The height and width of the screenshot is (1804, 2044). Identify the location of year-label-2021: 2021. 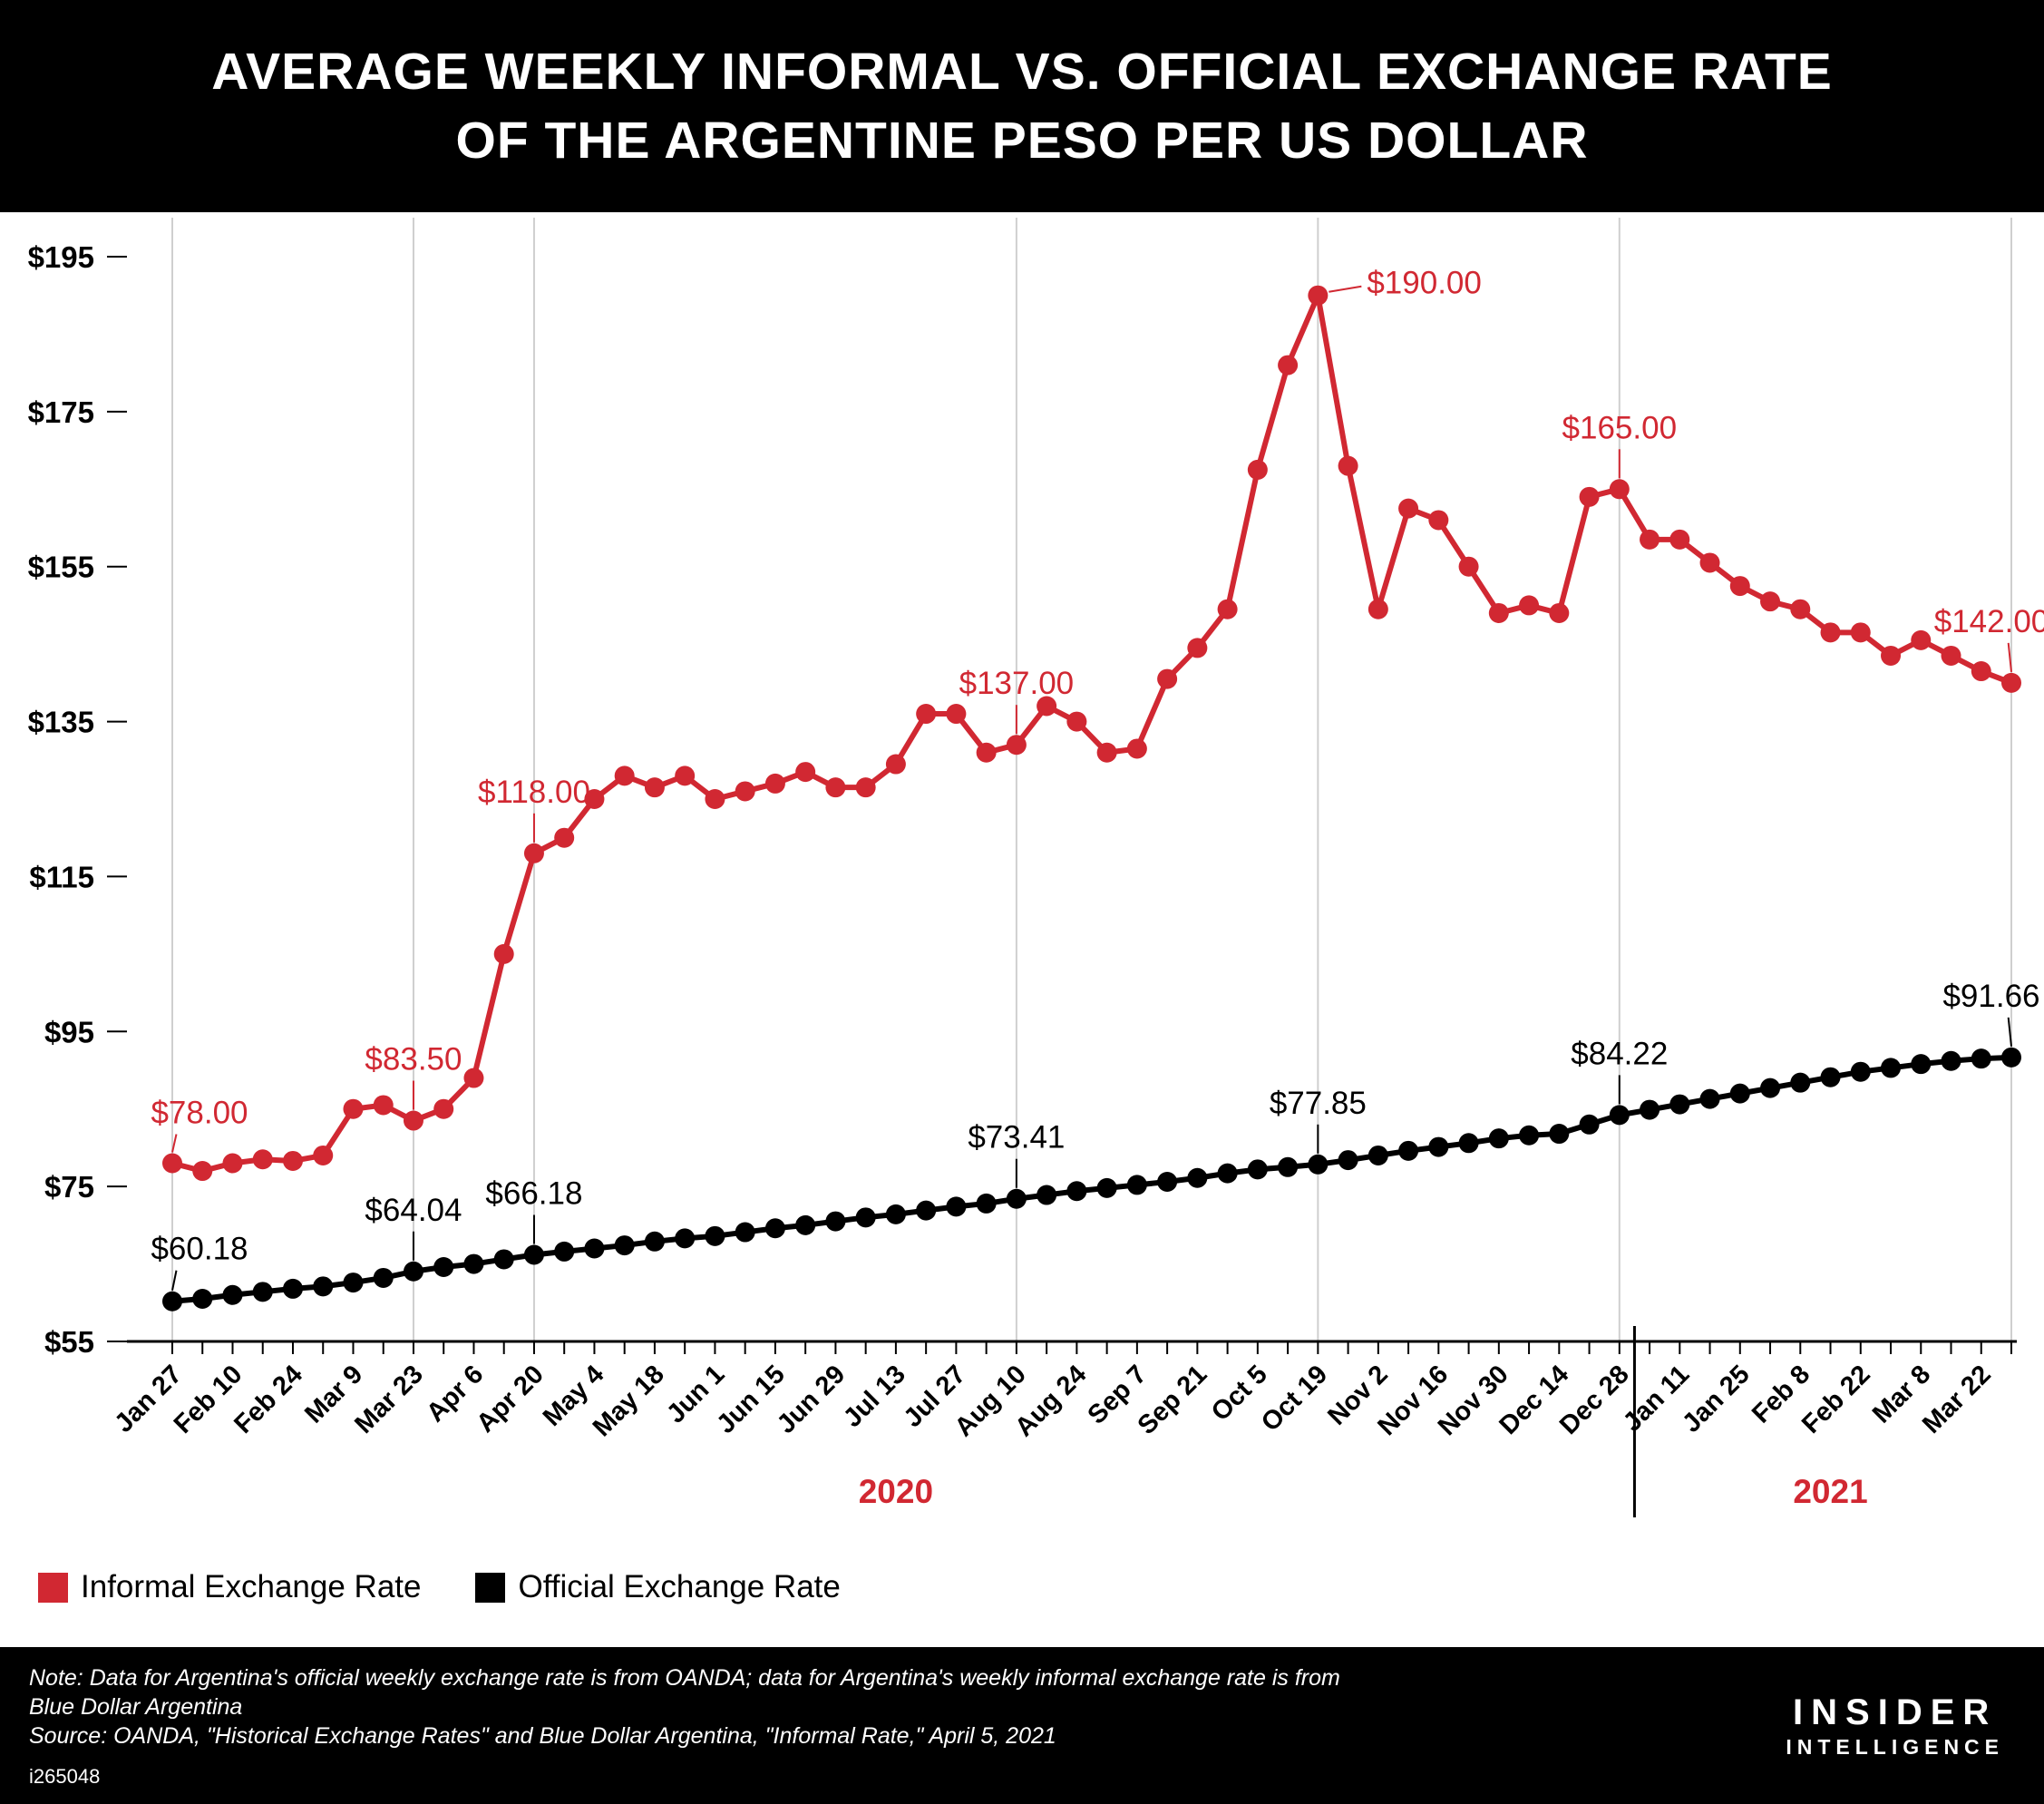
(1830, 1491).